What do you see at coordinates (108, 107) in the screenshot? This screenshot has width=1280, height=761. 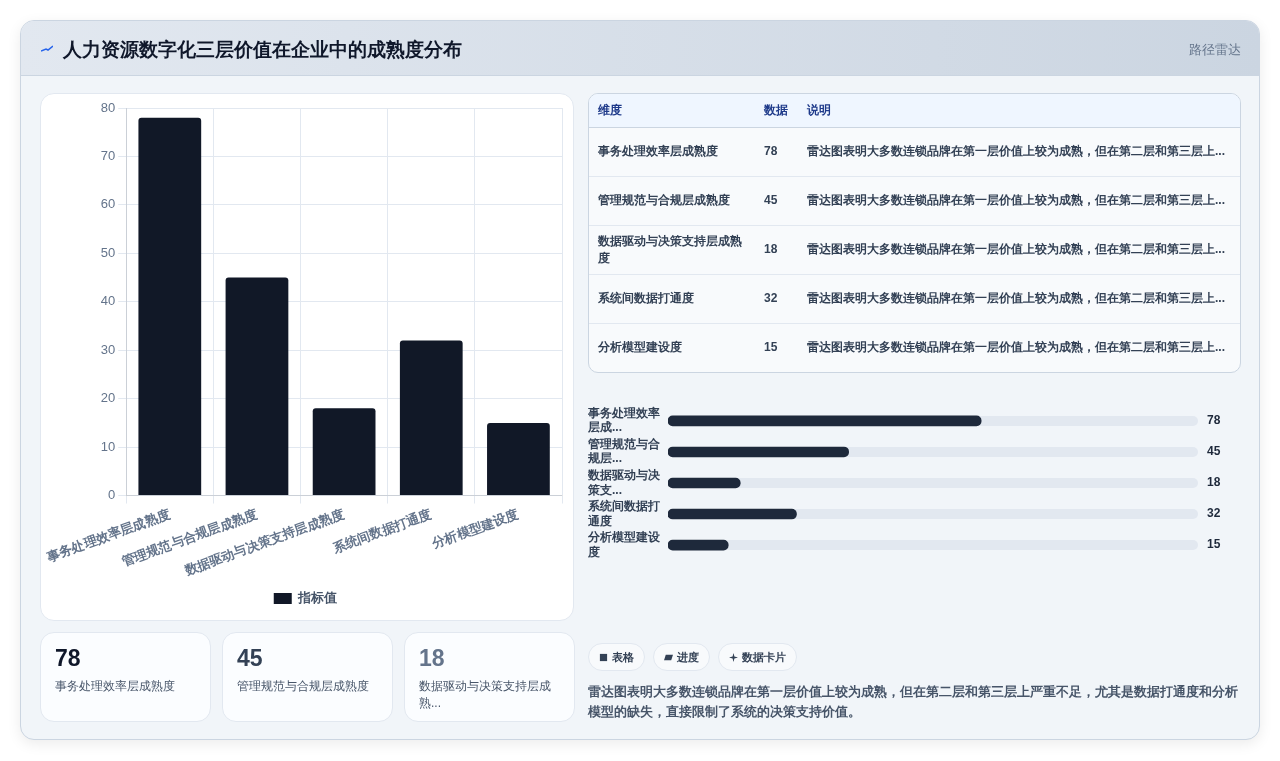 I see `y-tick-label: 80` at bounding box center [108, 107].